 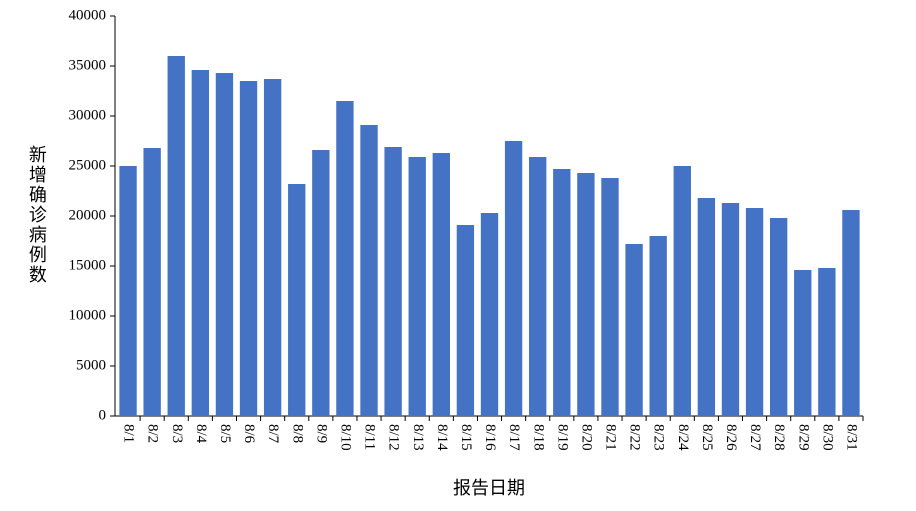 What do you see at coordinates (249, 434) in the screenshot?
I see `x-tick-label: 8/6` at bounding box center [249, 434].